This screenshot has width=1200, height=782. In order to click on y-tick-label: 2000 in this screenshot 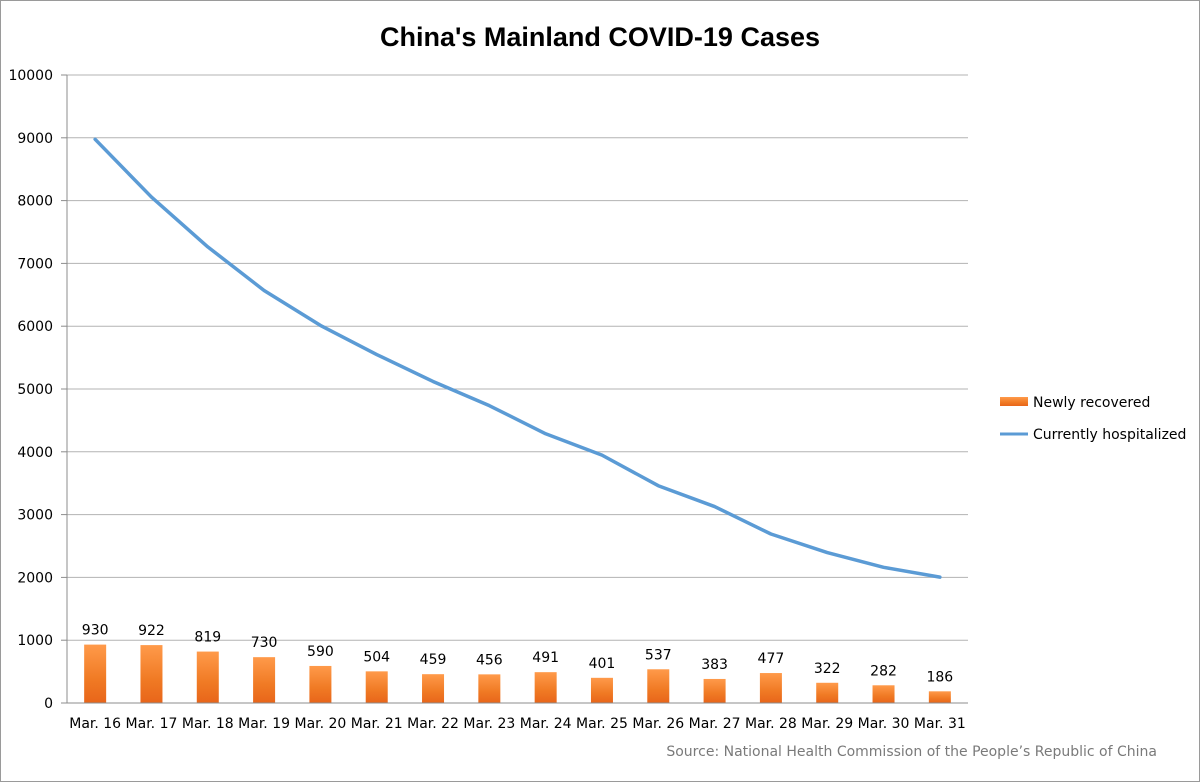, I will do `click(35, 578)`.